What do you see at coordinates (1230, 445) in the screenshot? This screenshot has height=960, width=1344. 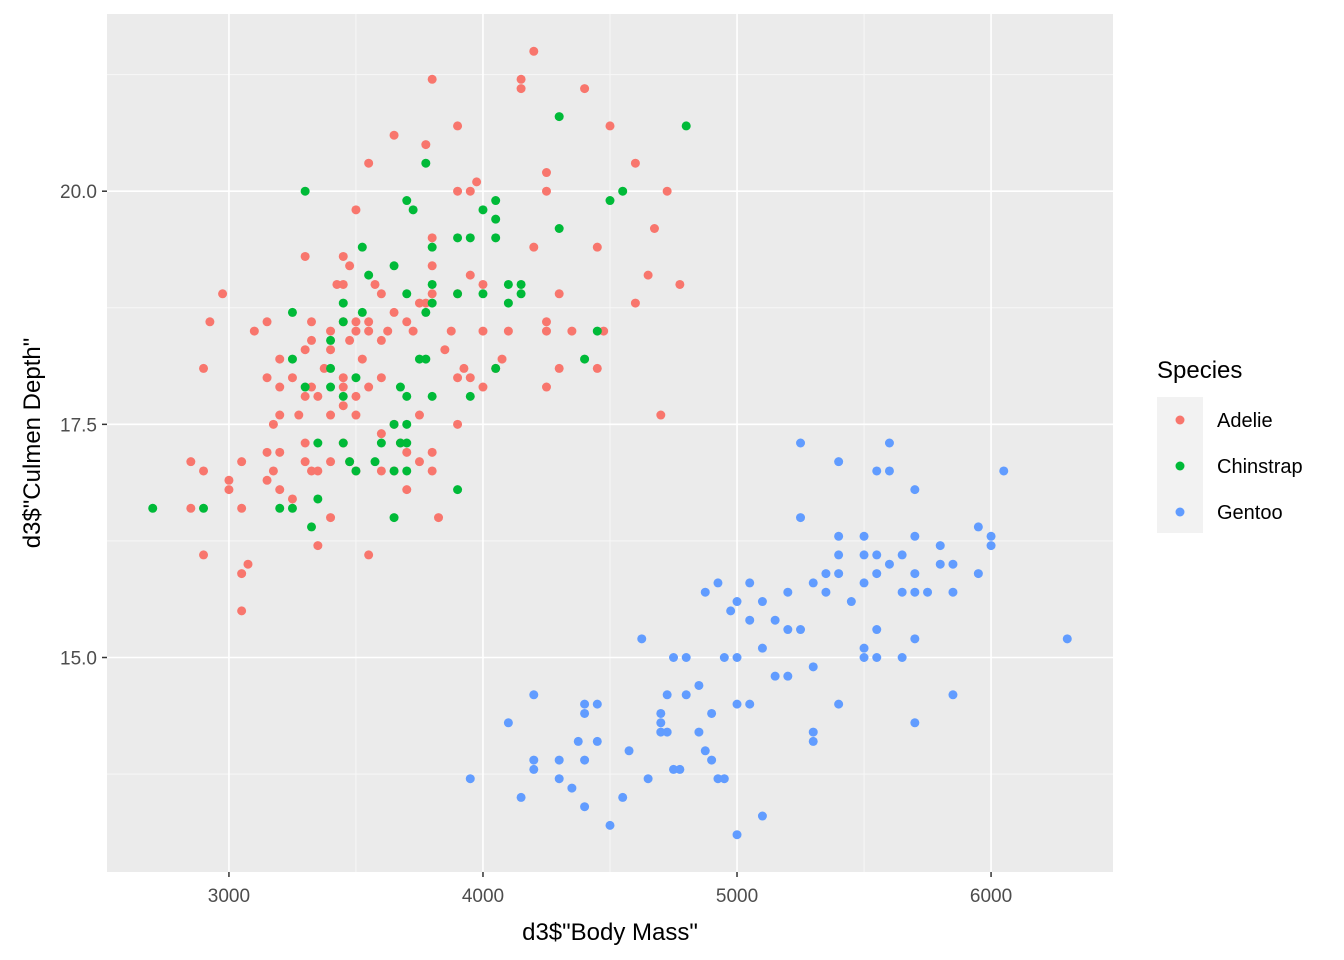 I see `legend: Species Adelie Chinstrap Gentoo` at bounding box center [1230, 445].